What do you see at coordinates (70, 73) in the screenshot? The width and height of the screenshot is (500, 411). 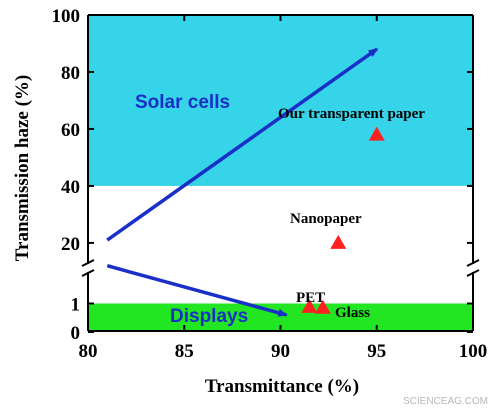 I see `y-tick-label: 80` at bounding box center [70, 73].